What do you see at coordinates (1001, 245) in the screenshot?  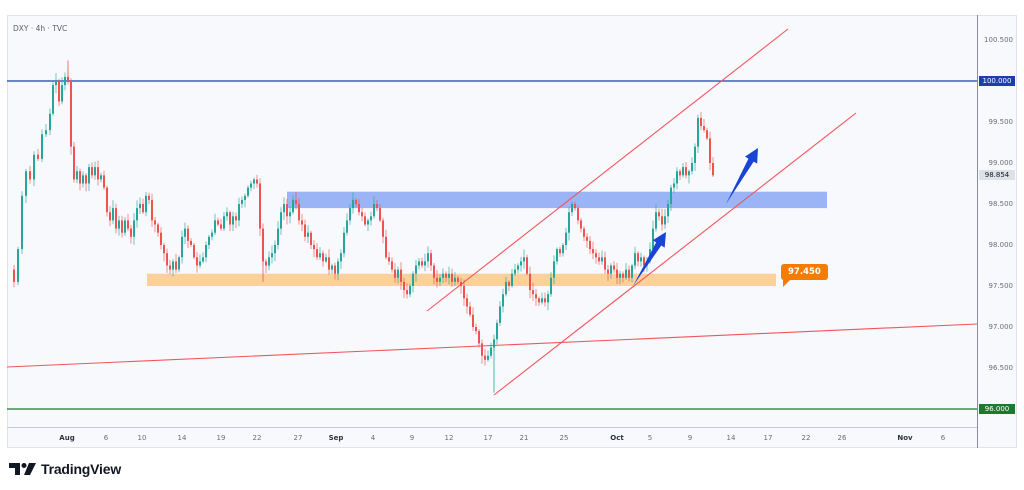 I see `price-tick-label: 98.000` at bounding box center [1001, 245].